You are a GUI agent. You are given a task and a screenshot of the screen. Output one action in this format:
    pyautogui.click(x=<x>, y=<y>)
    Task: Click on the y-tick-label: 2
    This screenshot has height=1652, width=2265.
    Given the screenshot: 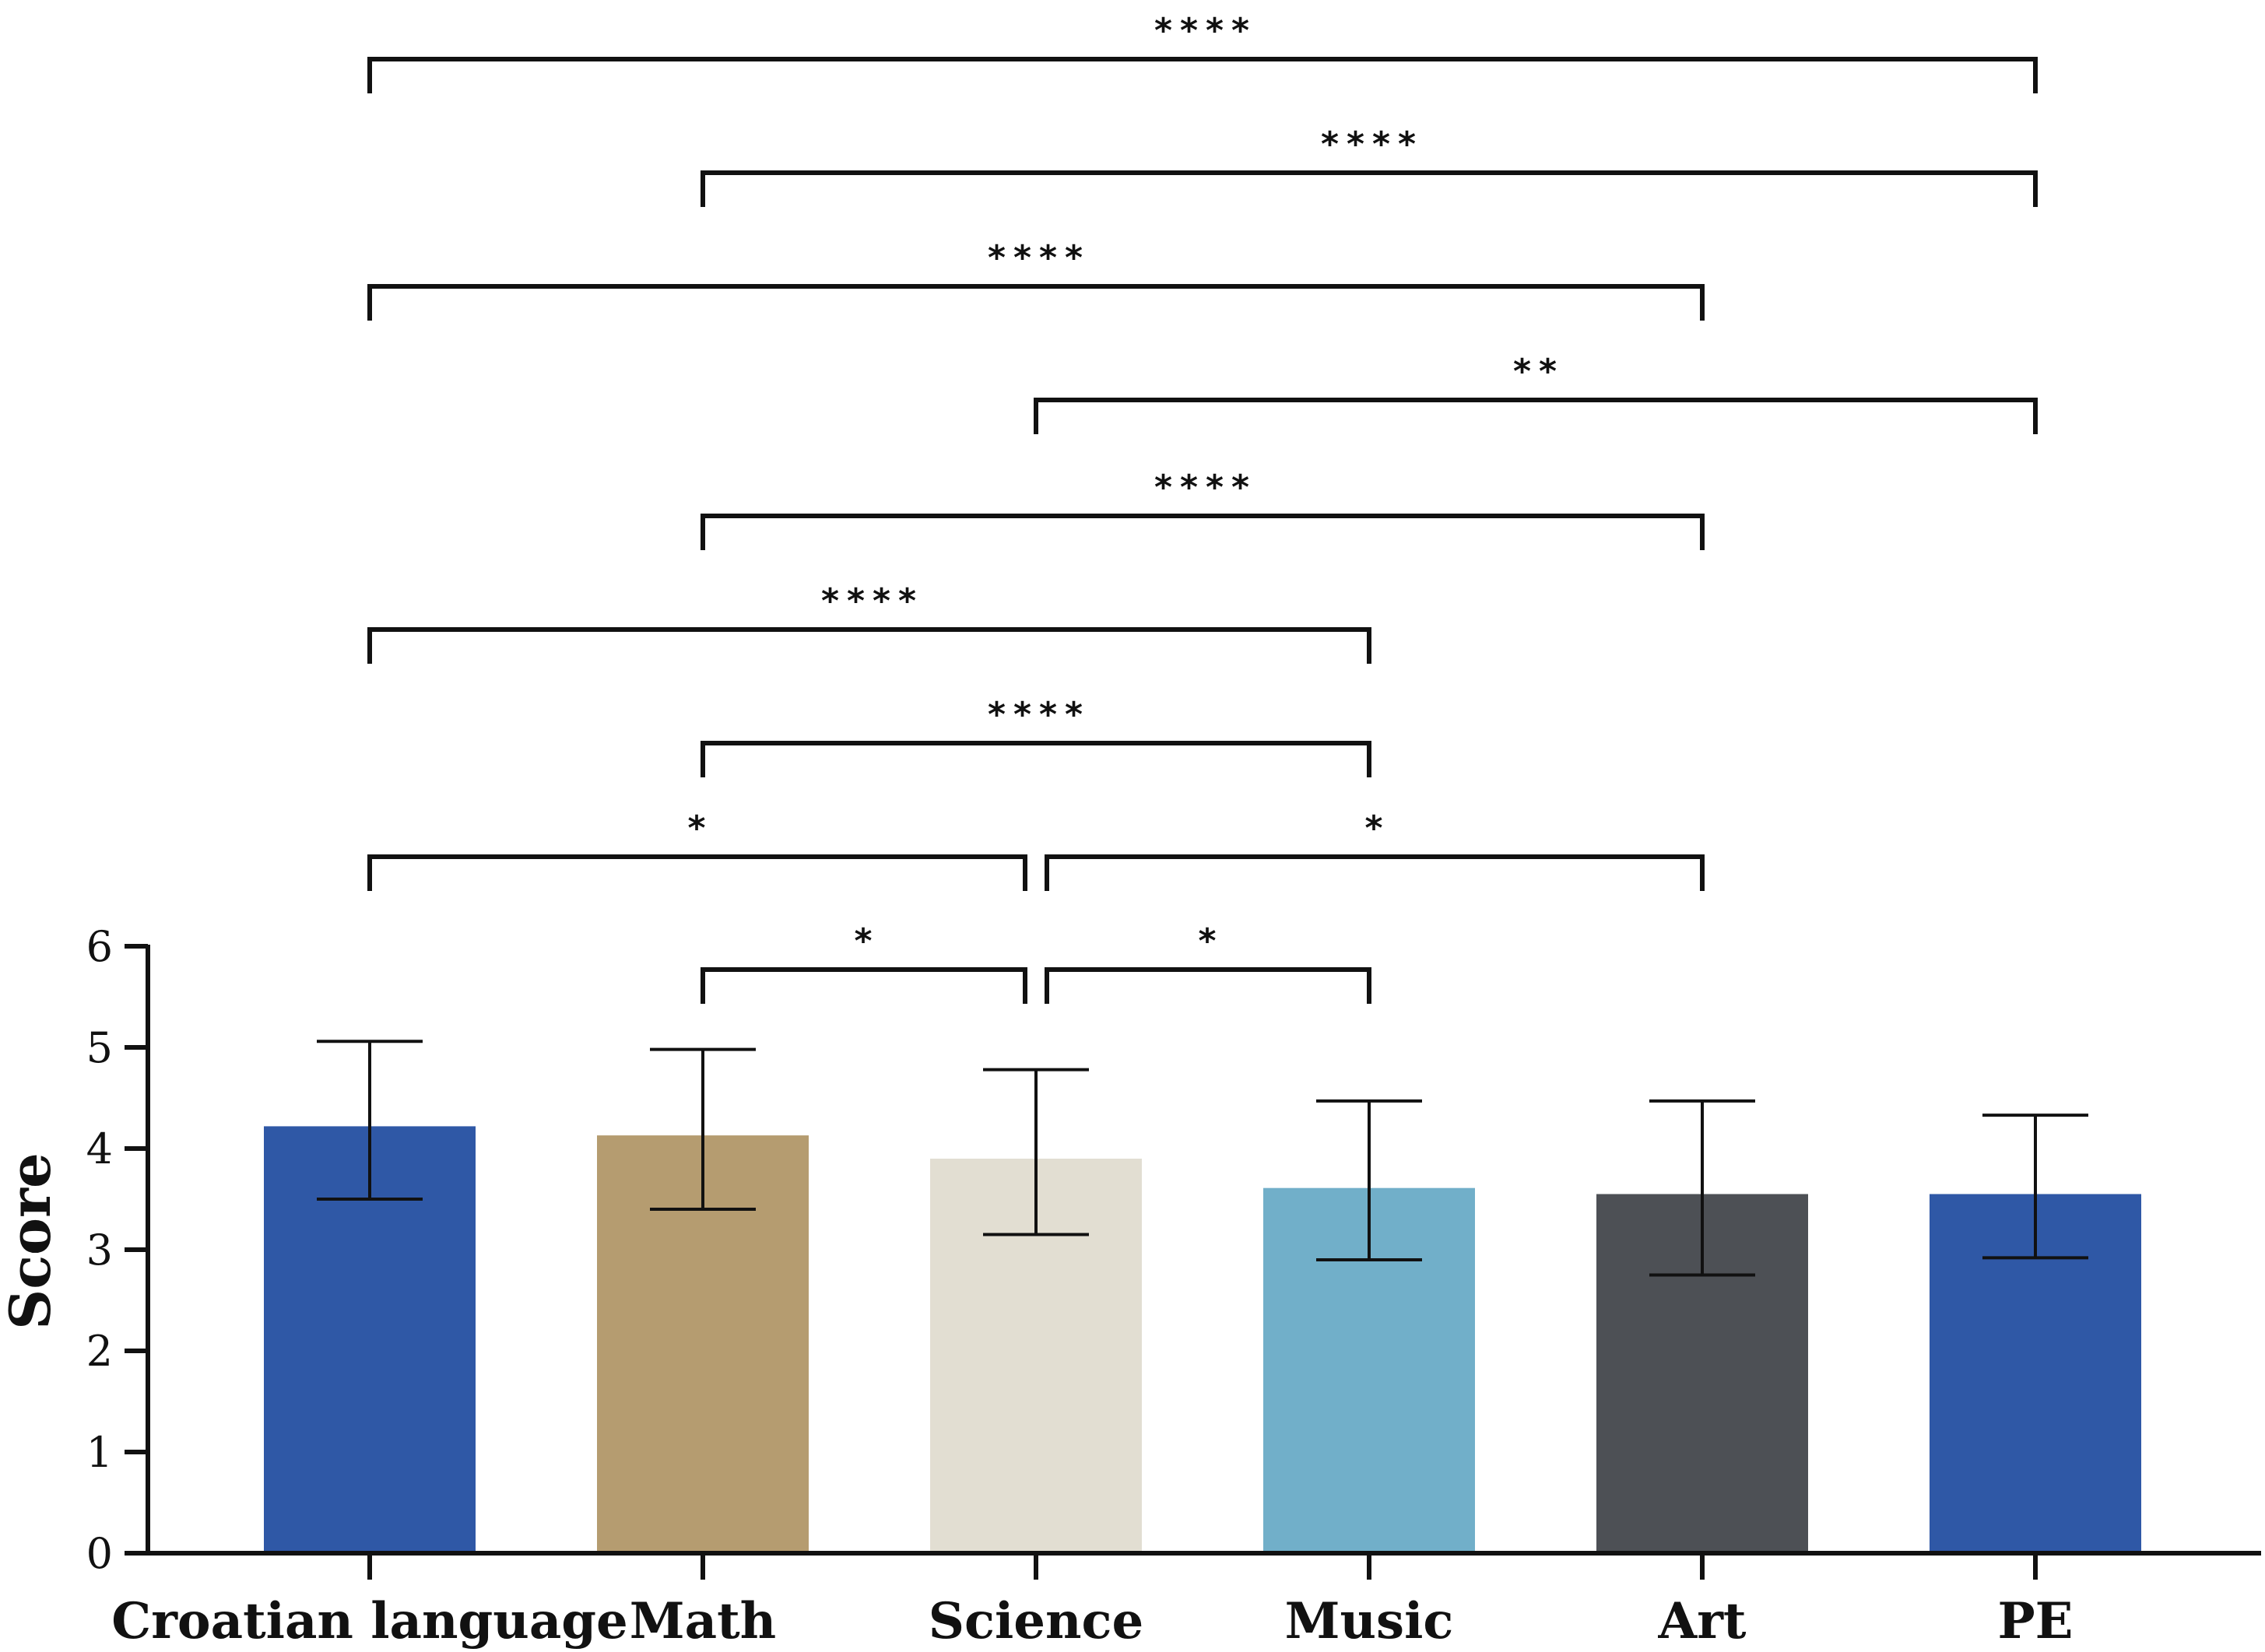 What is the action you would take?
    pyautogui.click(x=99, y=1351)
    